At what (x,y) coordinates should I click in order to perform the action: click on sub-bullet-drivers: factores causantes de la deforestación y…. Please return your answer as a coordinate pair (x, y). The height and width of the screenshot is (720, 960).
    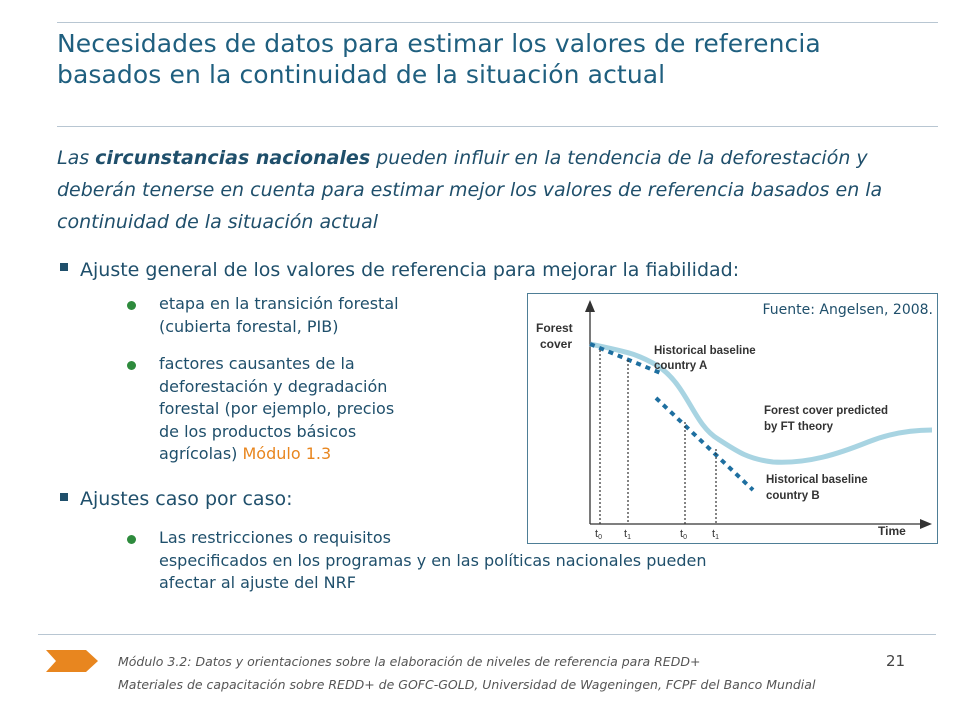
    Looking at the image, I should click on (277, 408).